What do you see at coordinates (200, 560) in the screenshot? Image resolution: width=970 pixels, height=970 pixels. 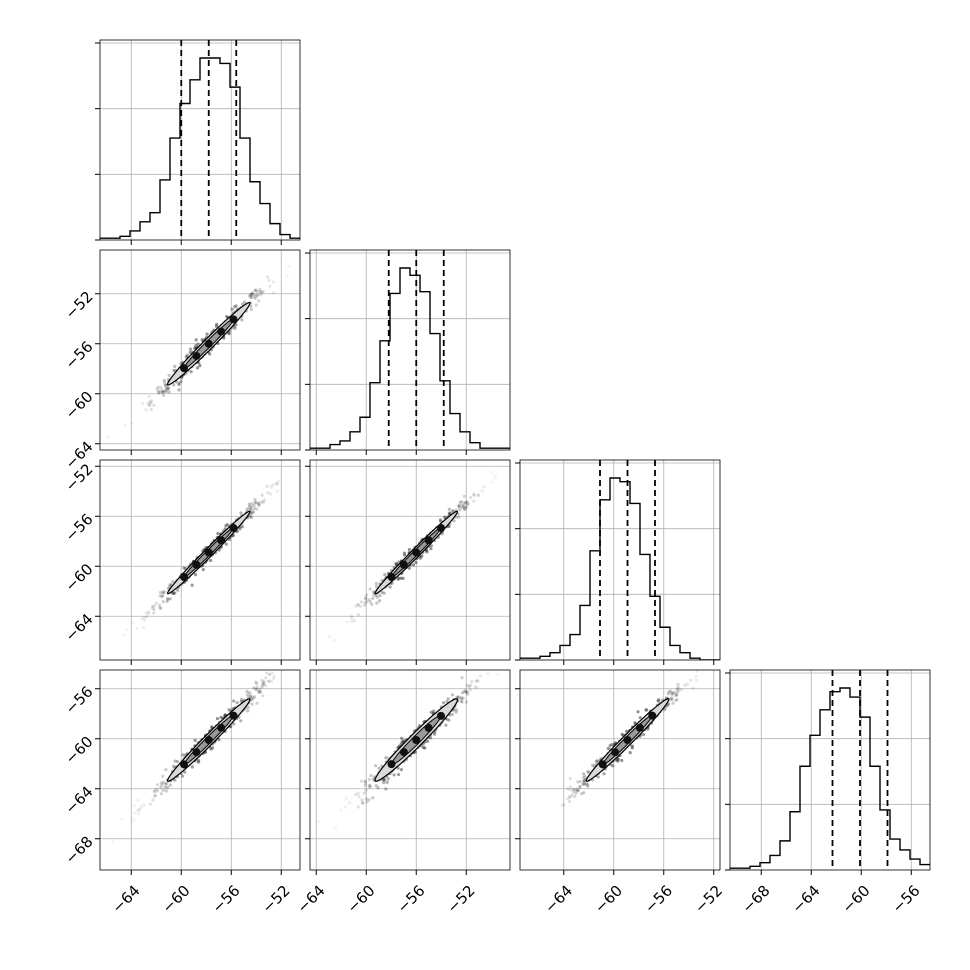 I see `panel-frame` at bounding box center [200, 560].